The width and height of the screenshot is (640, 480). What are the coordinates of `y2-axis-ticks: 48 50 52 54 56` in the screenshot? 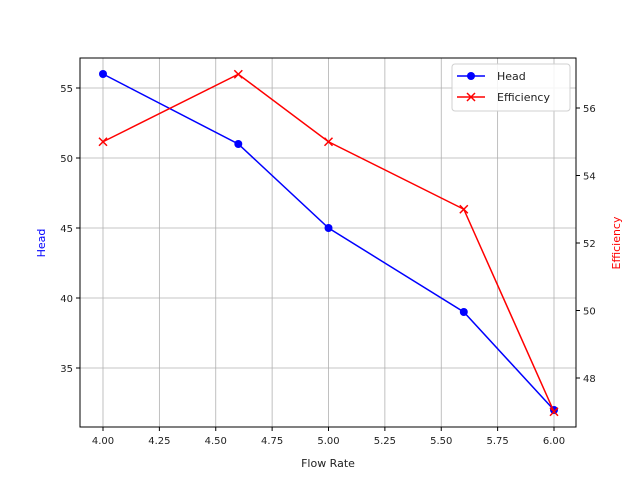 It's located at (586, 244).